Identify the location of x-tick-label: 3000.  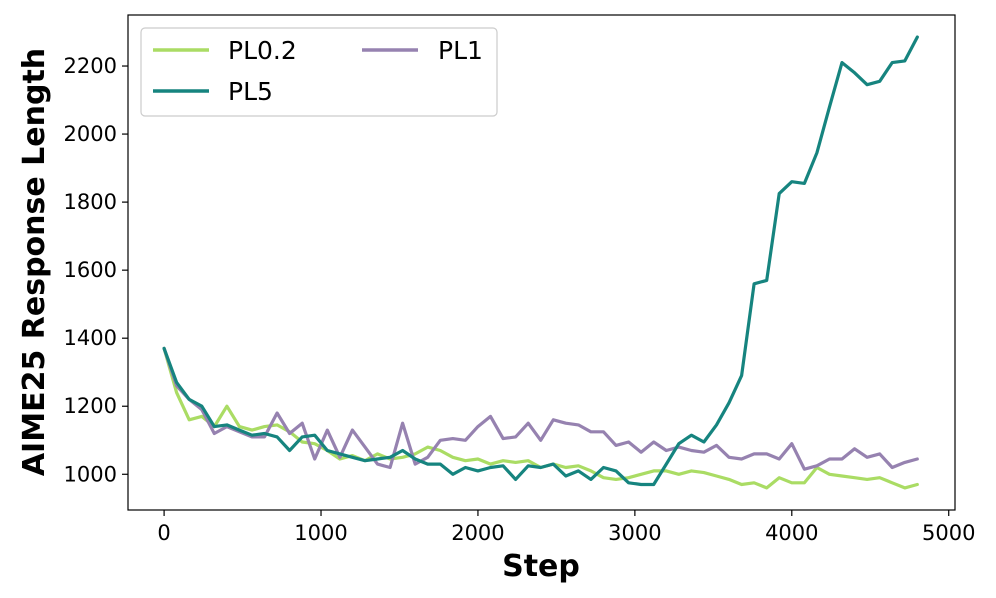
(634, 533).